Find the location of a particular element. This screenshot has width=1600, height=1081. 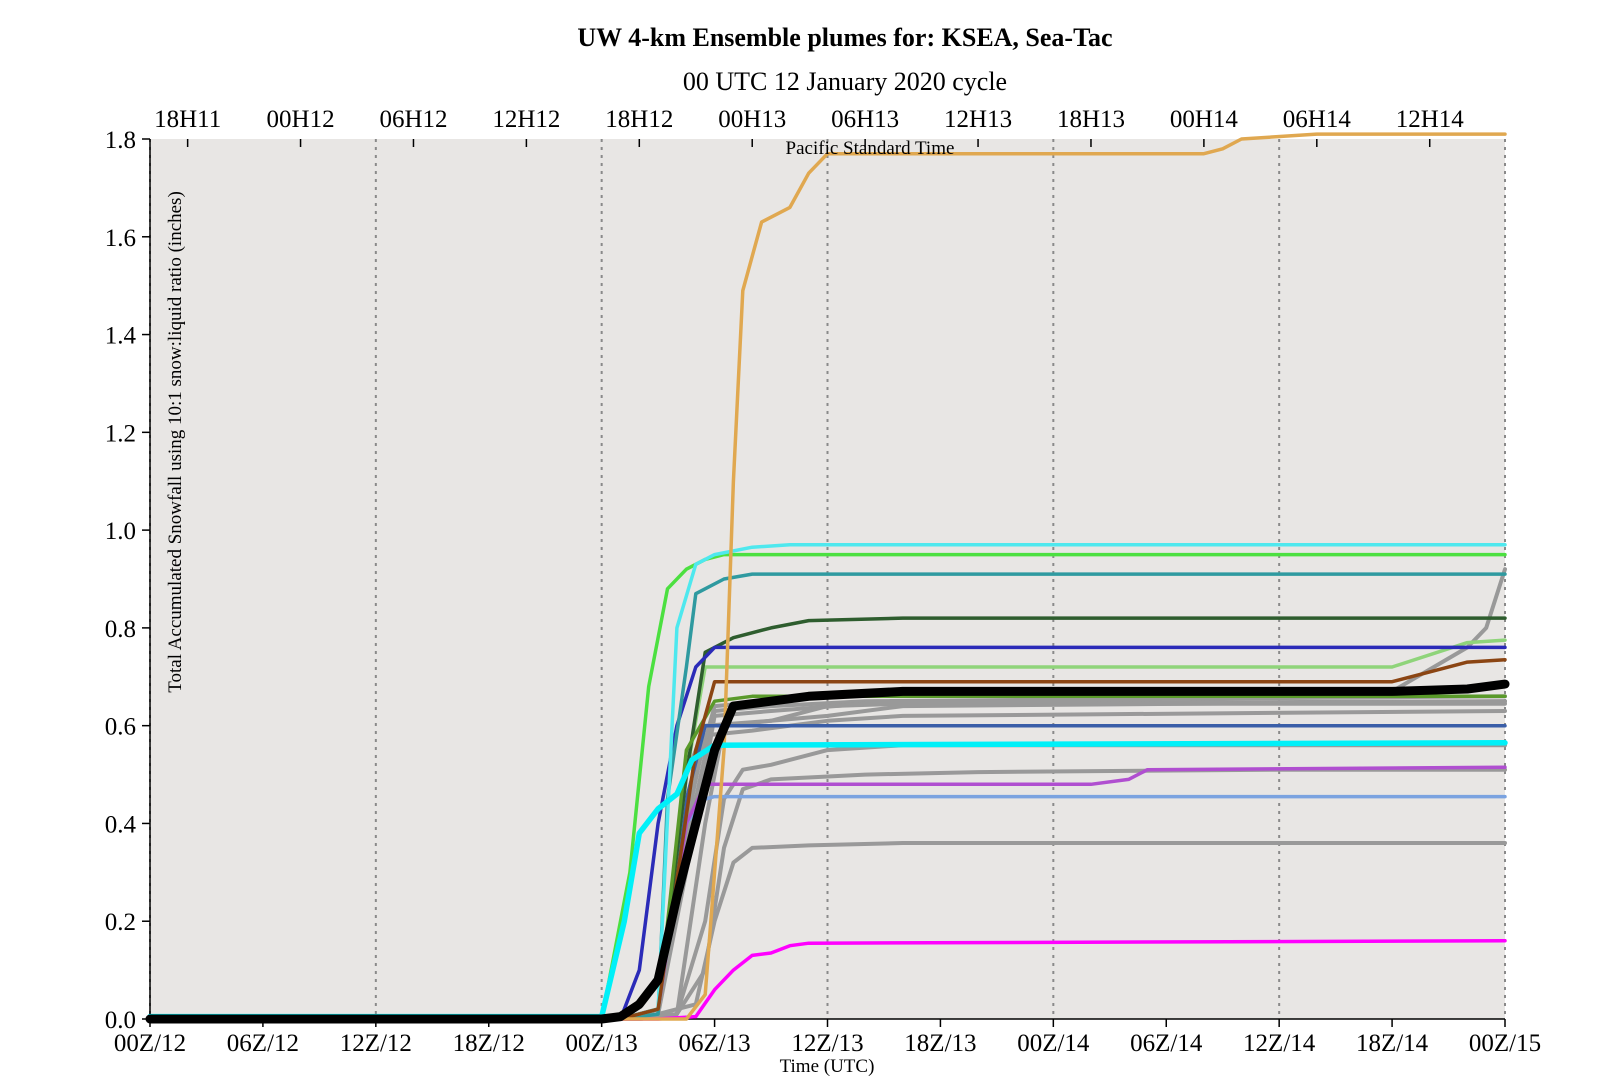

x-tick-label: 00Z/15 is located at coordinates (1505, 1043).